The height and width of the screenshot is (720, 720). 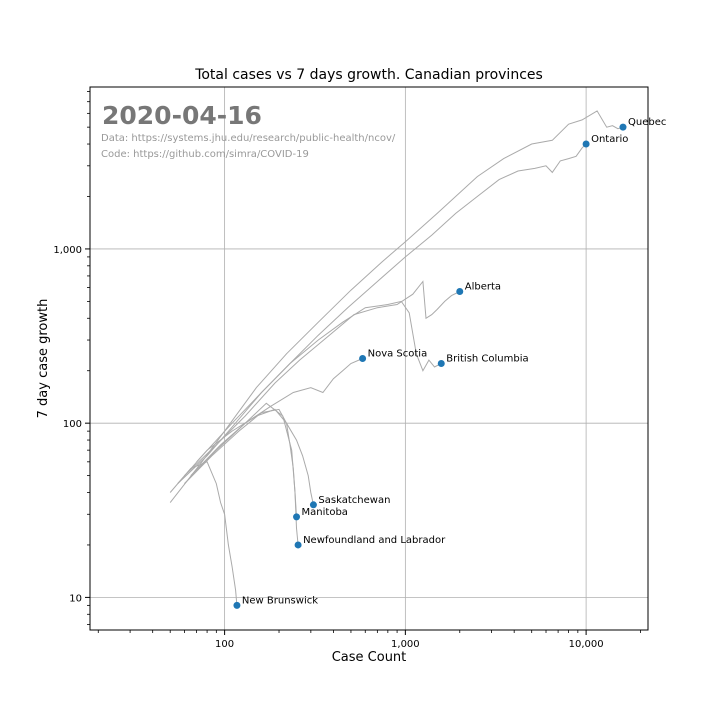 What do you see at coordinates (398, 354) in the screenshot?
I see `point-label: Nova Scotia` at bounding box center [398, 354].